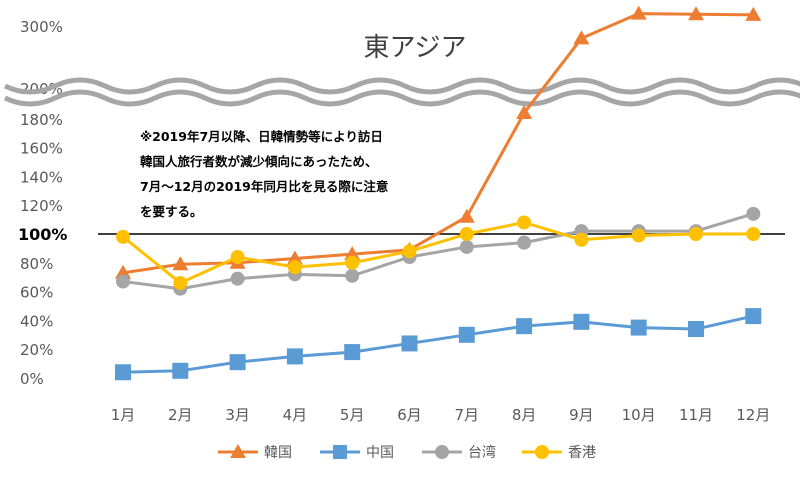  I want to click on legend-label: 韓国, so click(278, 453).